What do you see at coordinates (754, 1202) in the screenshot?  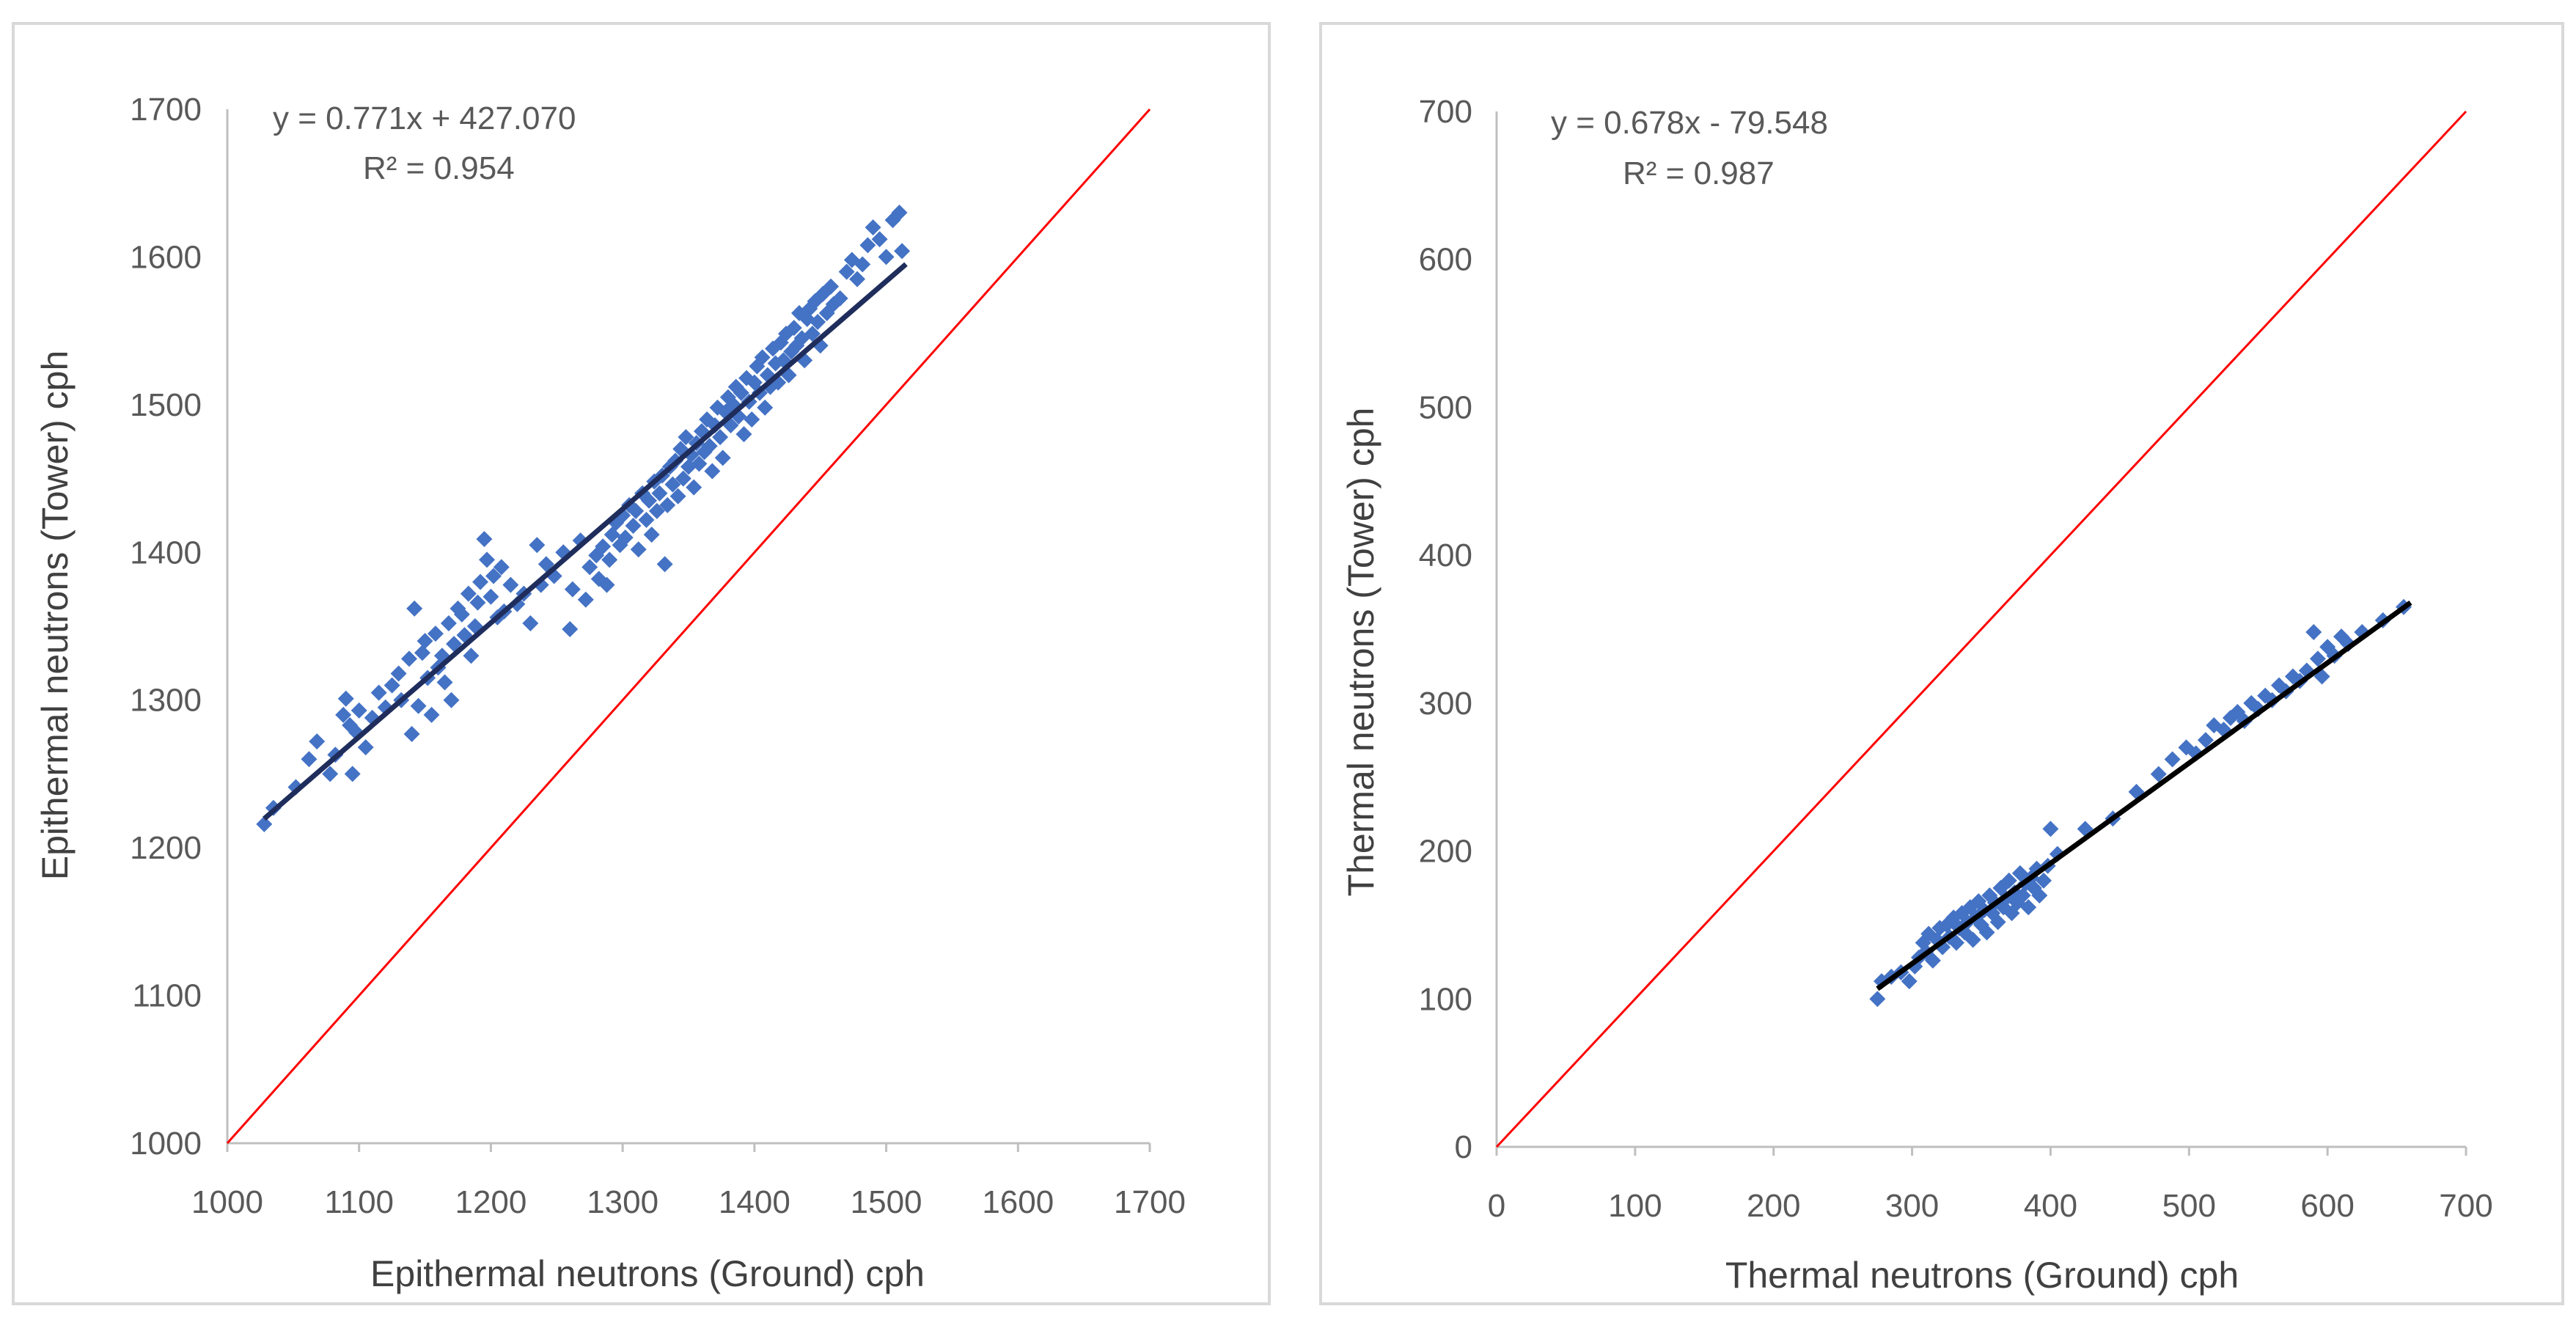 I see `x-tick-label: 1400` at bounding box center [754, 1202].